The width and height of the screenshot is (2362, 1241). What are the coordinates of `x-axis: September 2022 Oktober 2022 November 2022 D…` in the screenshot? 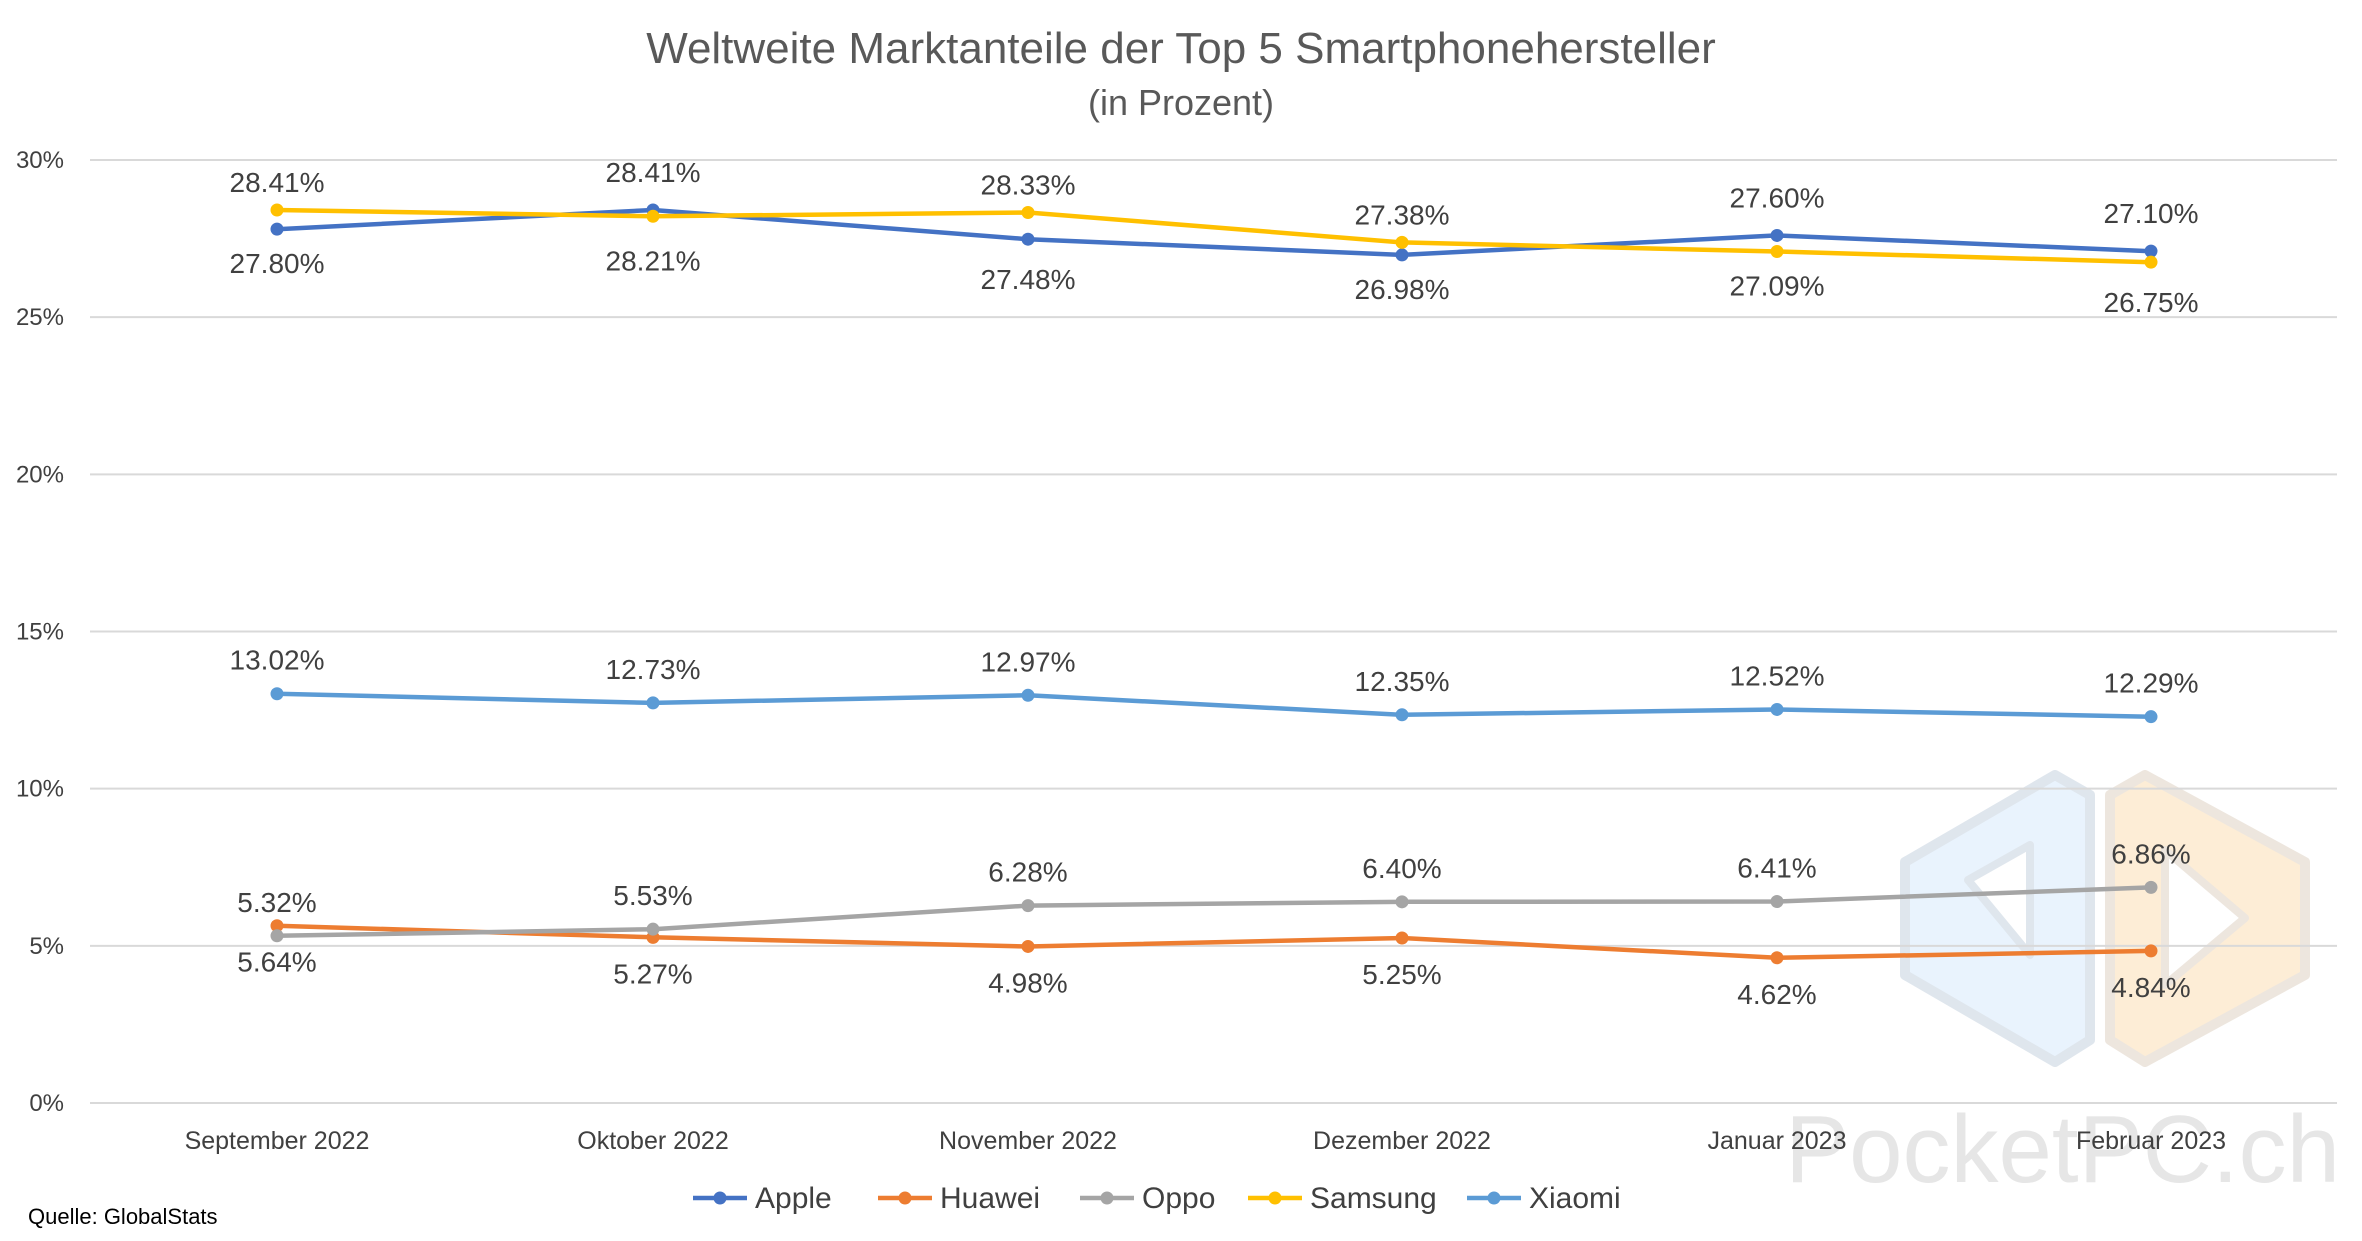 It's located at (1205, 1141).